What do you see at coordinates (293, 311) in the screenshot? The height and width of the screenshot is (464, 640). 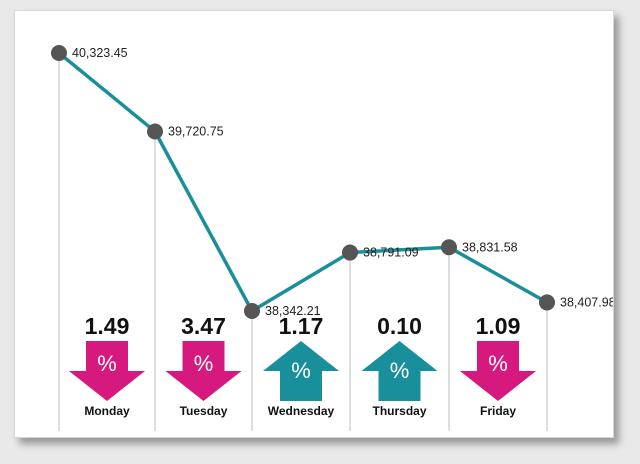 I see `point-value-label: 38,342.21` at bounding box center [293, 311].